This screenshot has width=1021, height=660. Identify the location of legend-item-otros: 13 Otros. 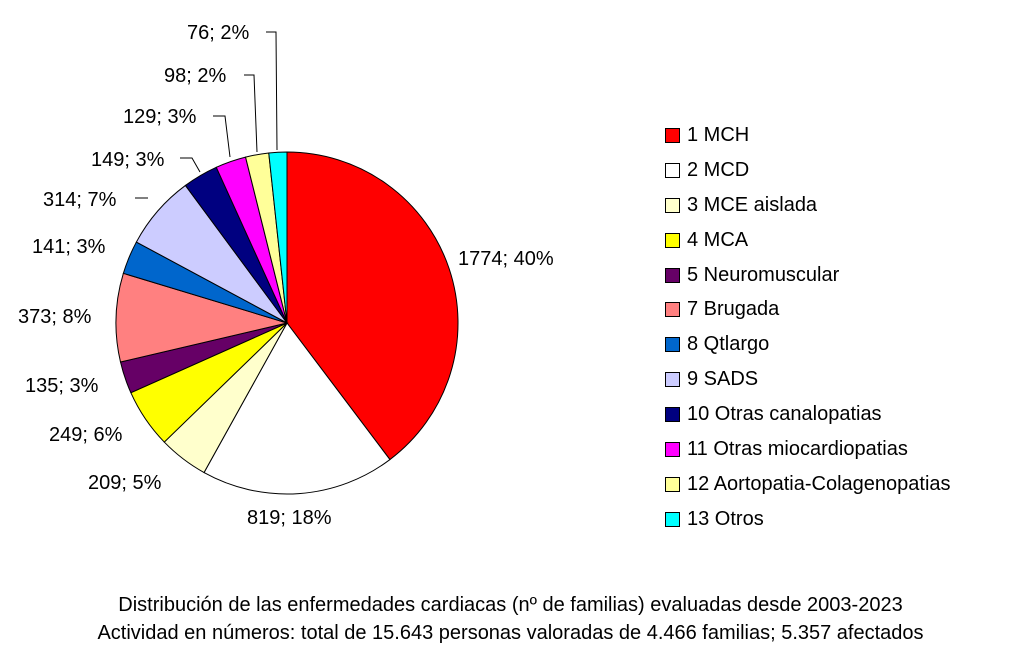
(808, 519).